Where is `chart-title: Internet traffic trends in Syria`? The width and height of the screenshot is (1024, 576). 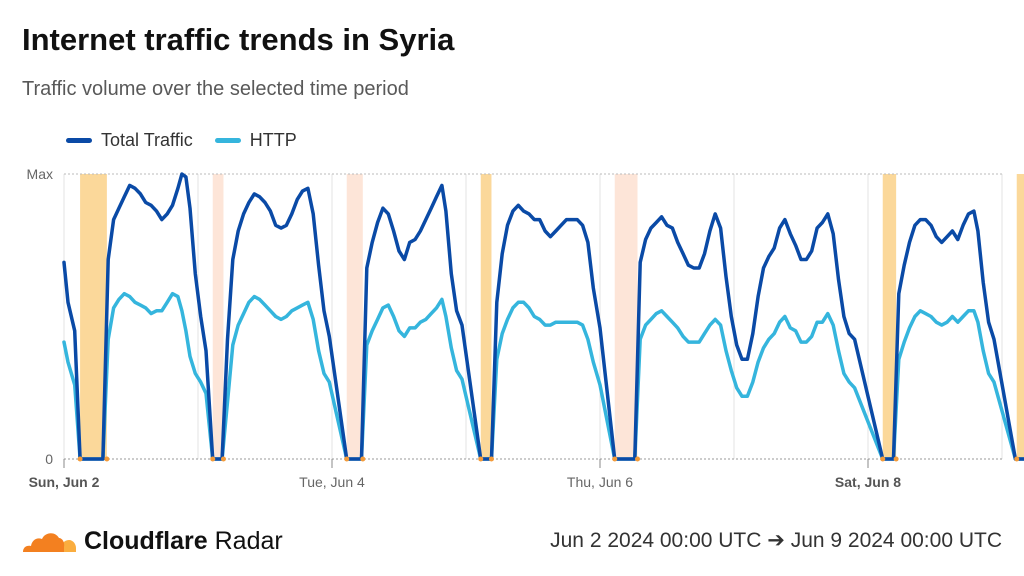
chart-title: Internet traffic trends in Syria is located at coordinates (238, 39).